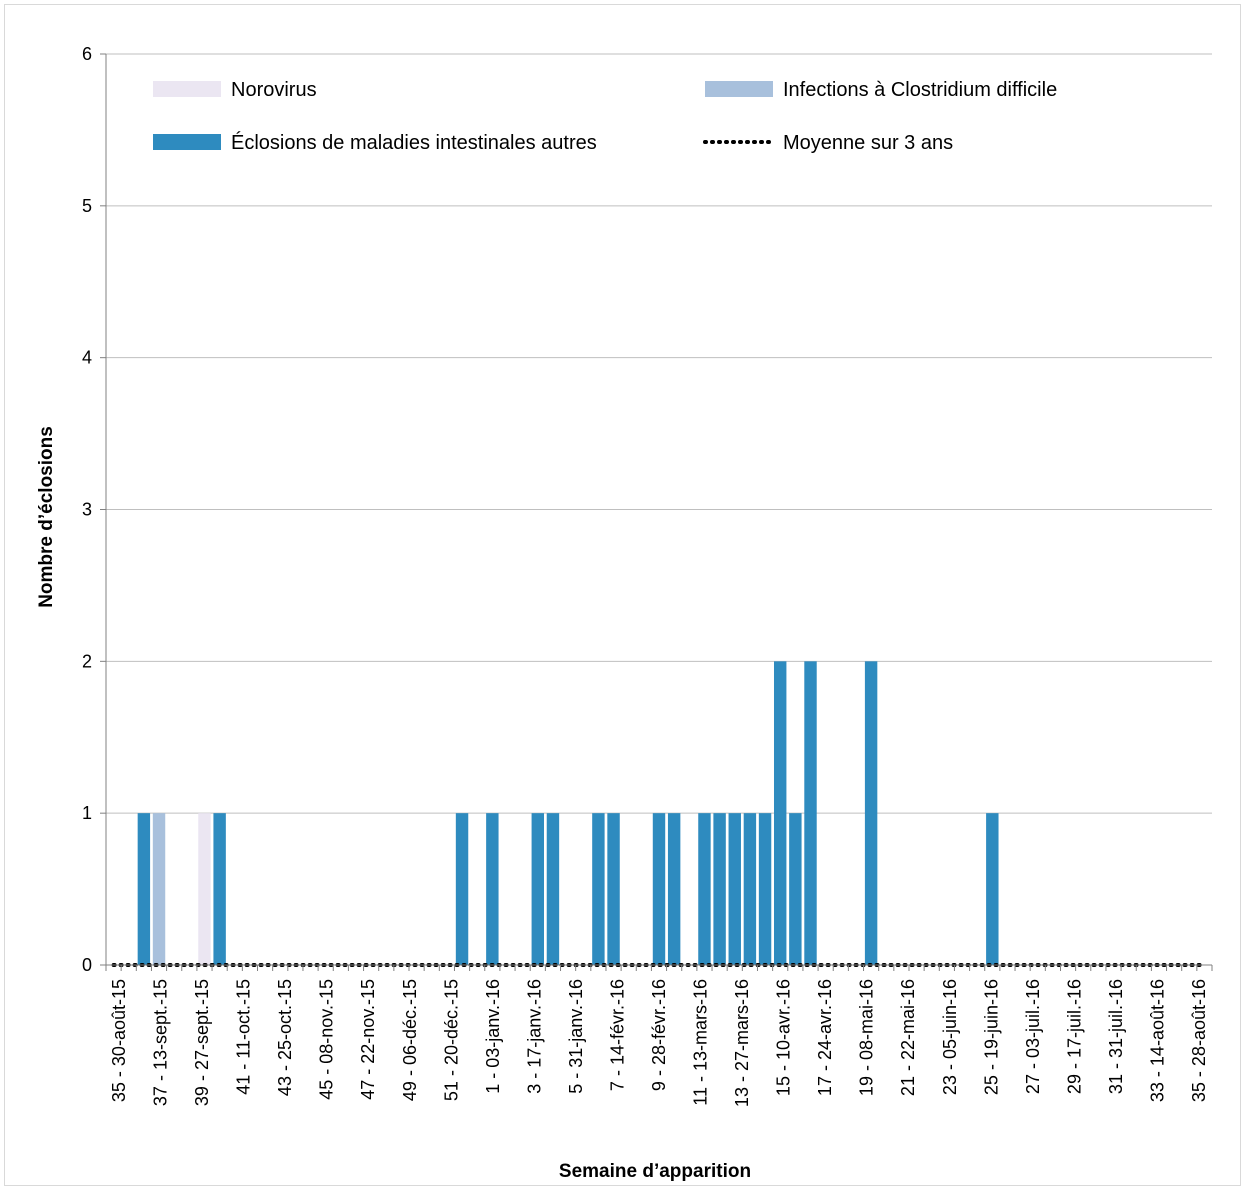 This screenshot has height=1192, width=1247. Describe the element at coordinates (950, 1037) in the screenshot. I see `x-tick-label: 23 - 05-juin-16` at that location.